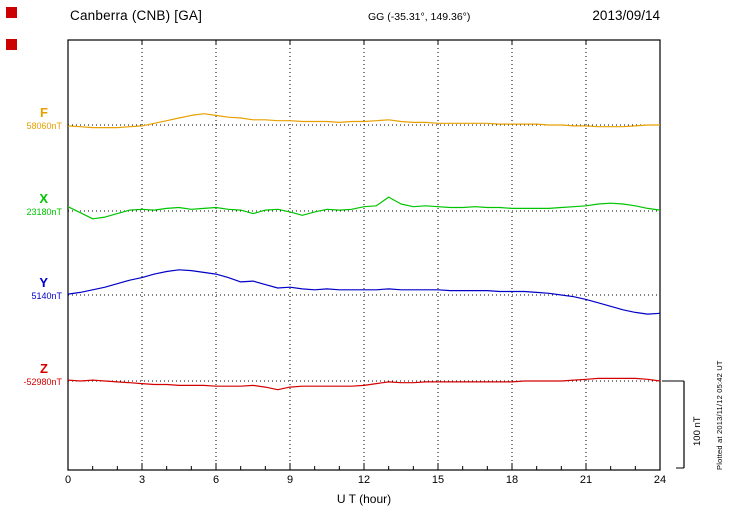 The height and width of the screenshot is (520, 730). Describe the element at coordinates (438, 480) in the screenshot. I see `x-tick-label-15: 15` at that location.